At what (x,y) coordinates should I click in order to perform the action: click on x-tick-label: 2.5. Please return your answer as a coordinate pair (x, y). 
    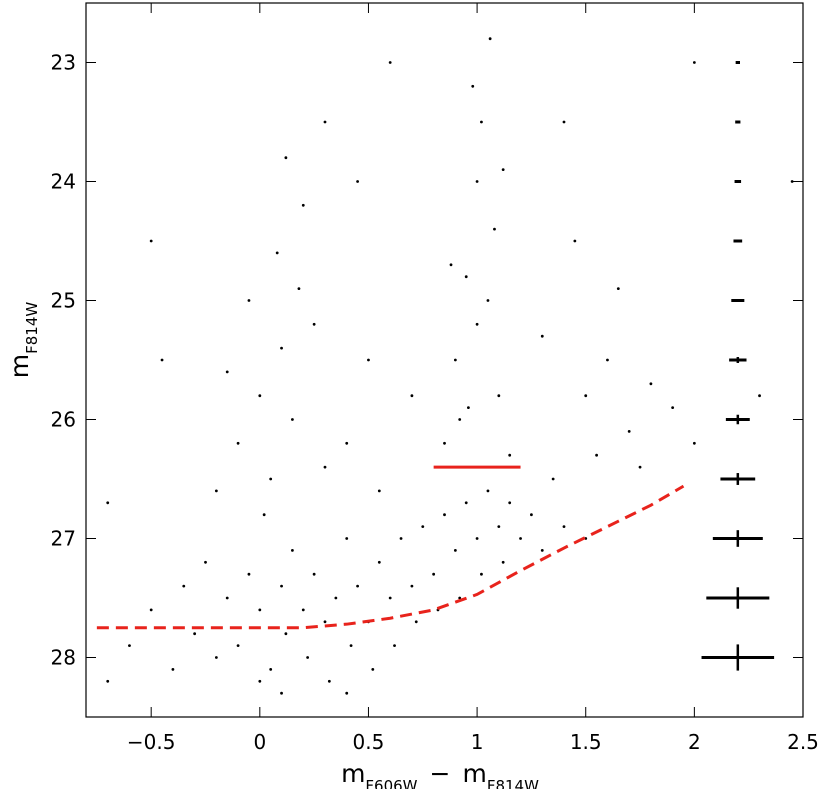
    Looking at the image, I should click on (803, 742).